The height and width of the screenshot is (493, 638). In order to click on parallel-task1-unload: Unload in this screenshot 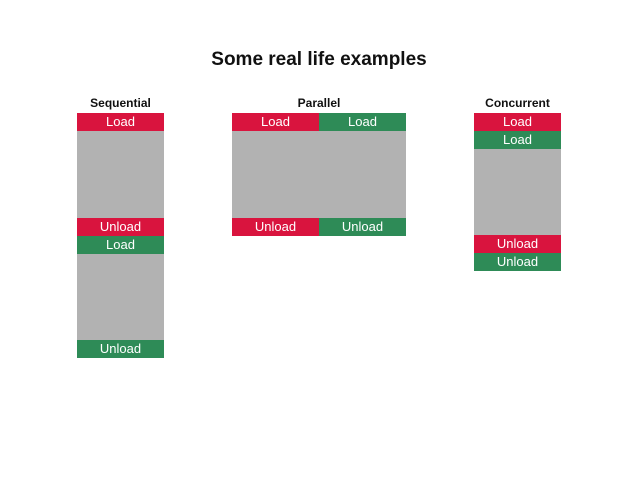, I will do `click(275, 227)`.